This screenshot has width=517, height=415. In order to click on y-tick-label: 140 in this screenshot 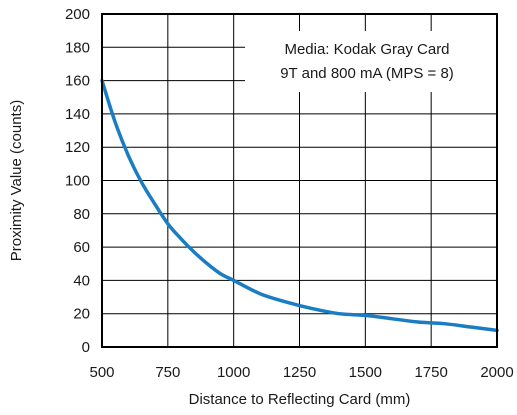, I will do `click(77, 114)`.